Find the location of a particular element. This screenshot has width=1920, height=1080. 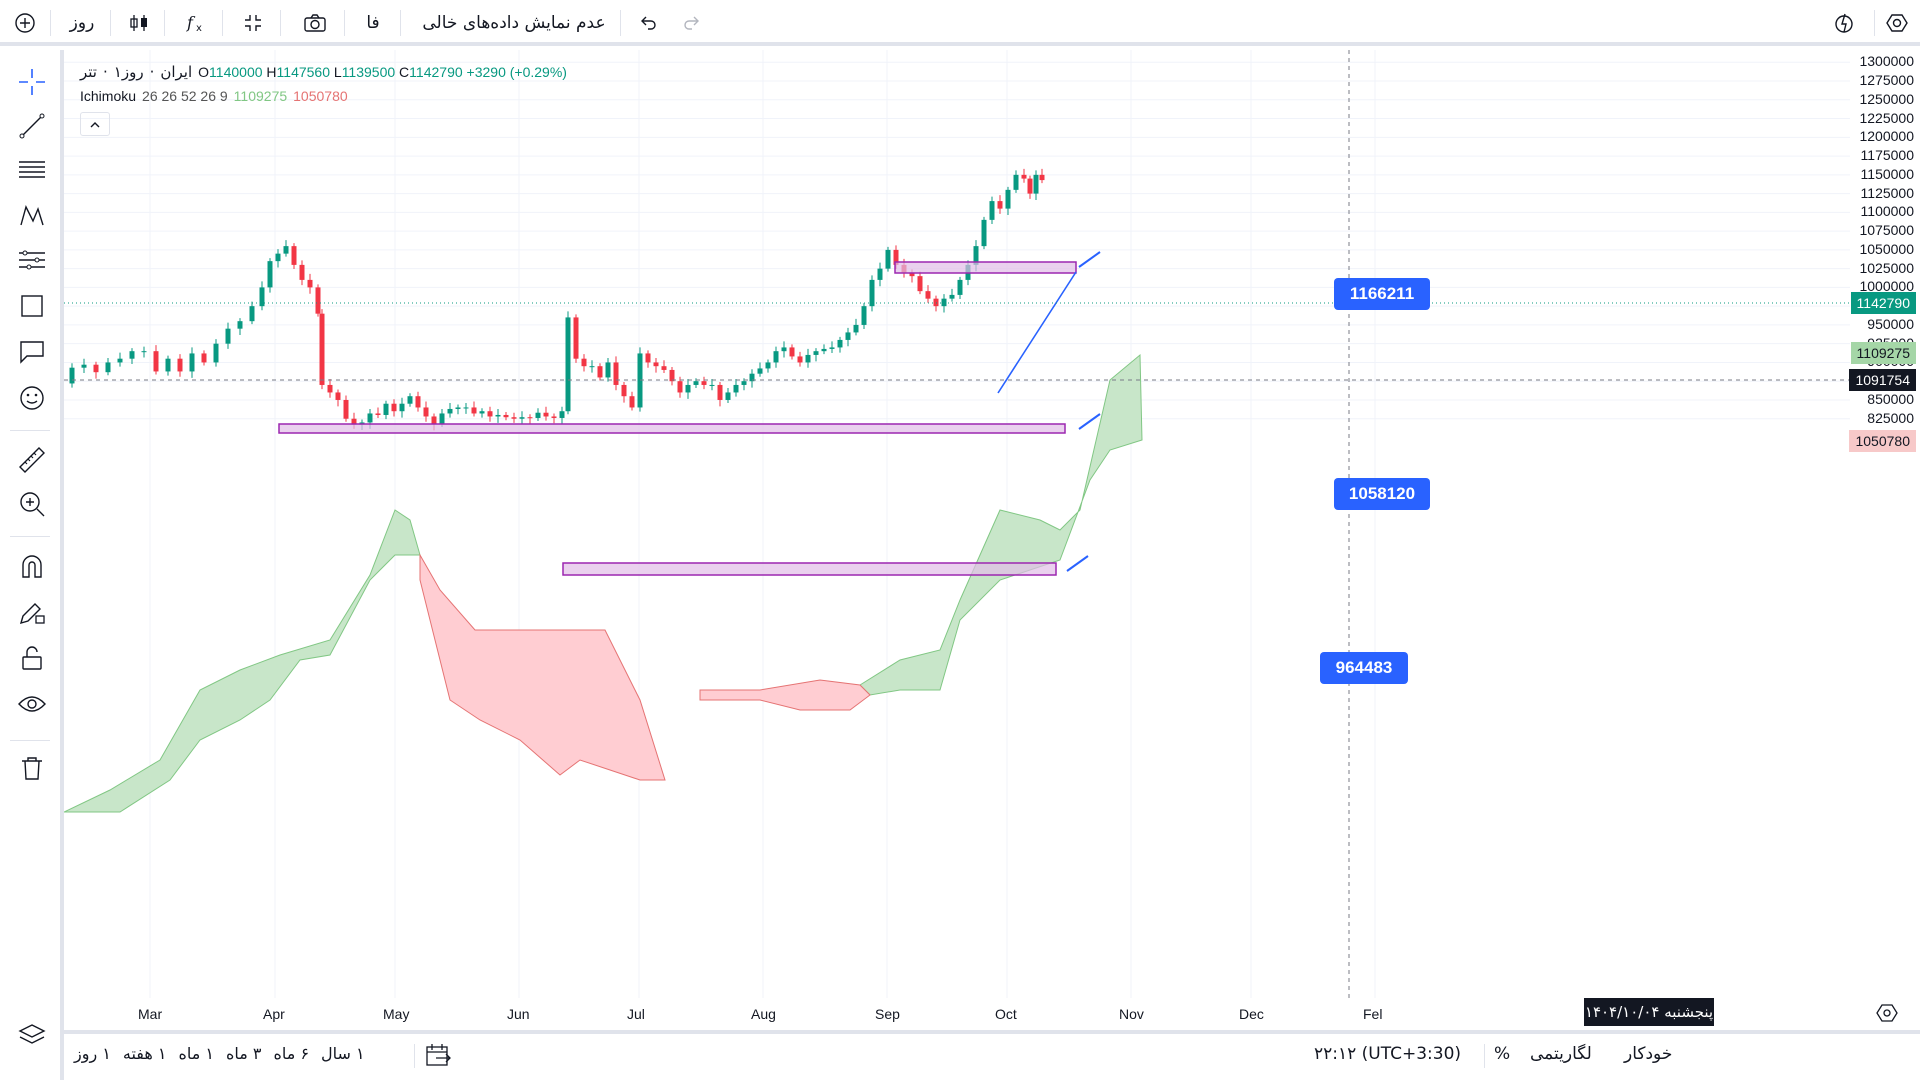

ichimoku-cloud-bearish is located at coordinates (542, 667).